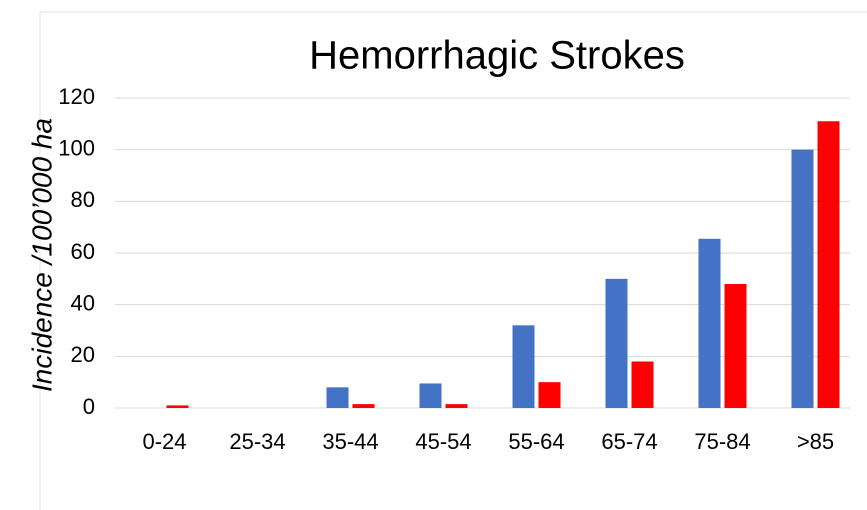  What do you see at coordinates (815, 441) in the screenshot?
I see `x-tick-label: >85` at bounding box center [815, 441].